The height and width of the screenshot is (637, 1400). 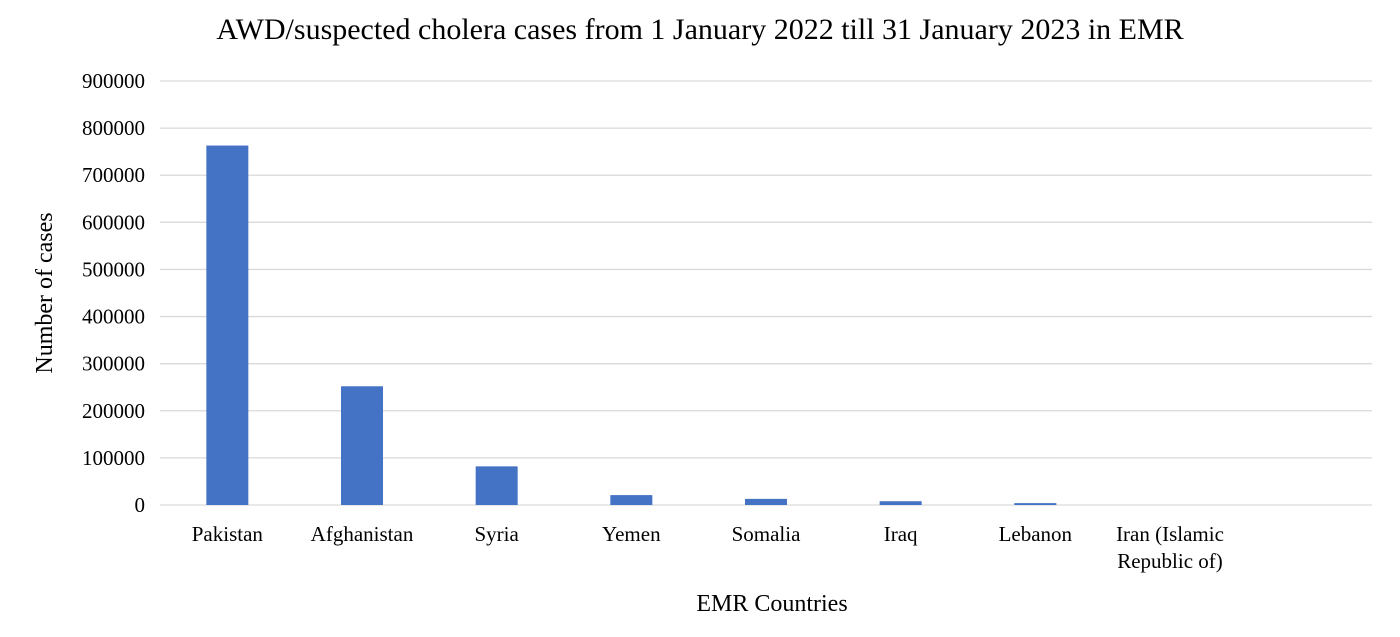 I want to click on y-tick-label: 600000, so click(x=113, y=222).